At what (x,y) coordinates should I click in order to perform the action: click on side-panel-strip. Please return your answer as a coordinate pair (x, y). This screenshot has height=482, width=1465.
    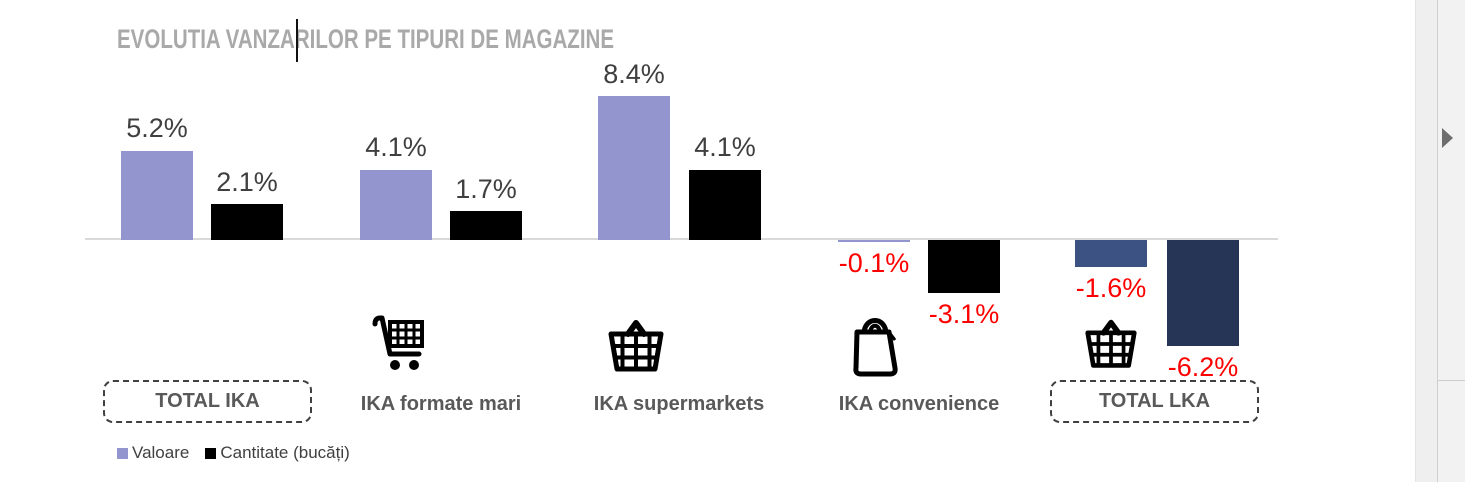
    Looking at the image, I should click on (1451, 241).